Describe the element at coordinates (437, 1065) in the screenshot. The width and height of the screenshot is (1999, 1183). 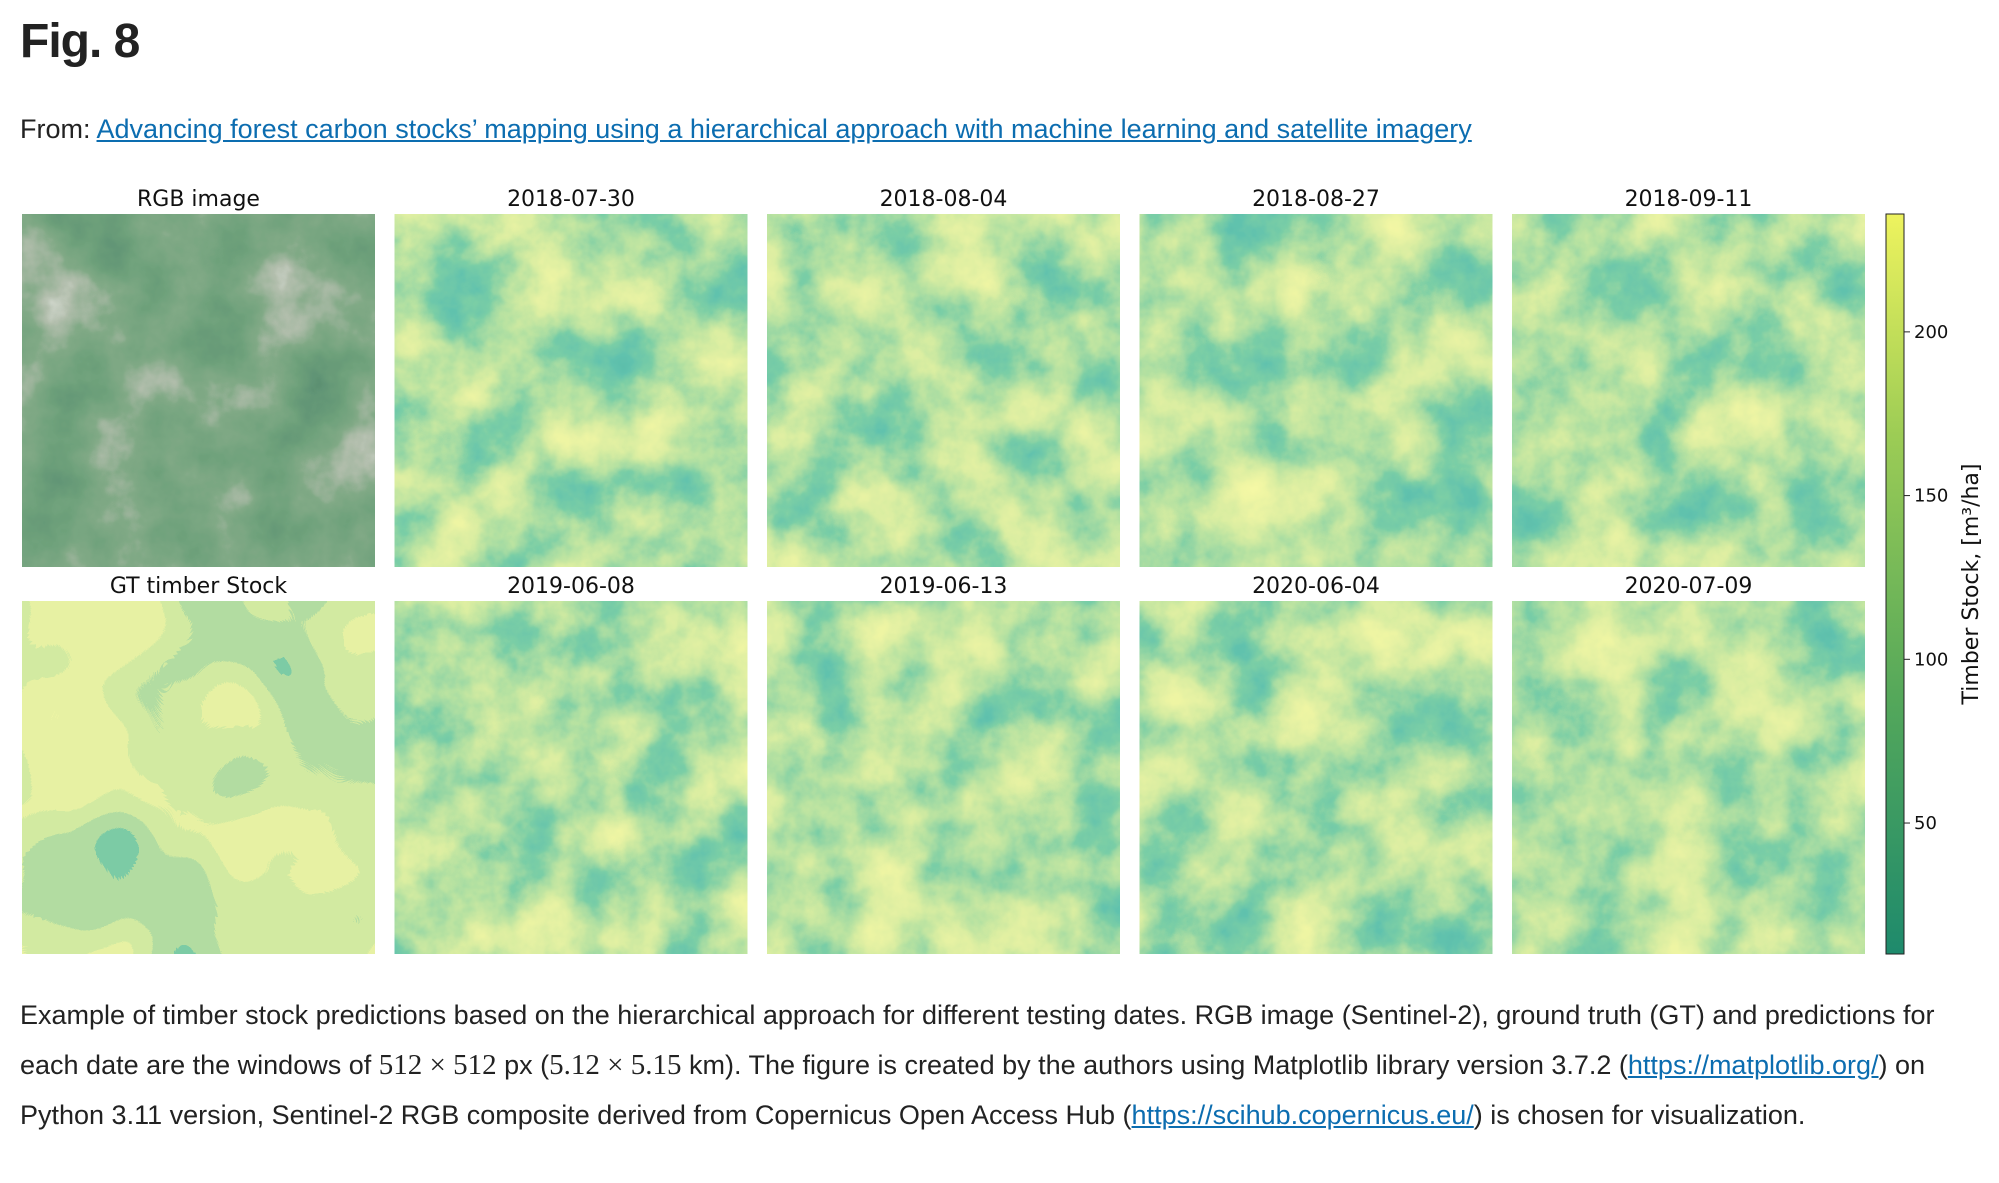
I see `caption-math: 512 × 512` at that location.